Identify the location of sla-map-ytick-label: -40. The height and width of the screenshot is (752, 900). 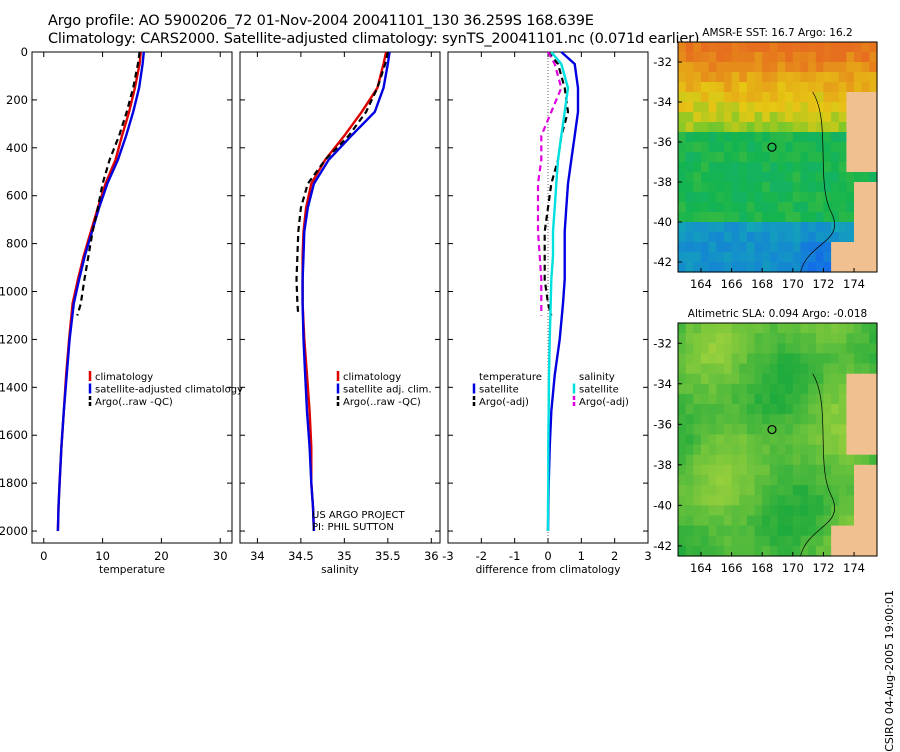
(662, 505).